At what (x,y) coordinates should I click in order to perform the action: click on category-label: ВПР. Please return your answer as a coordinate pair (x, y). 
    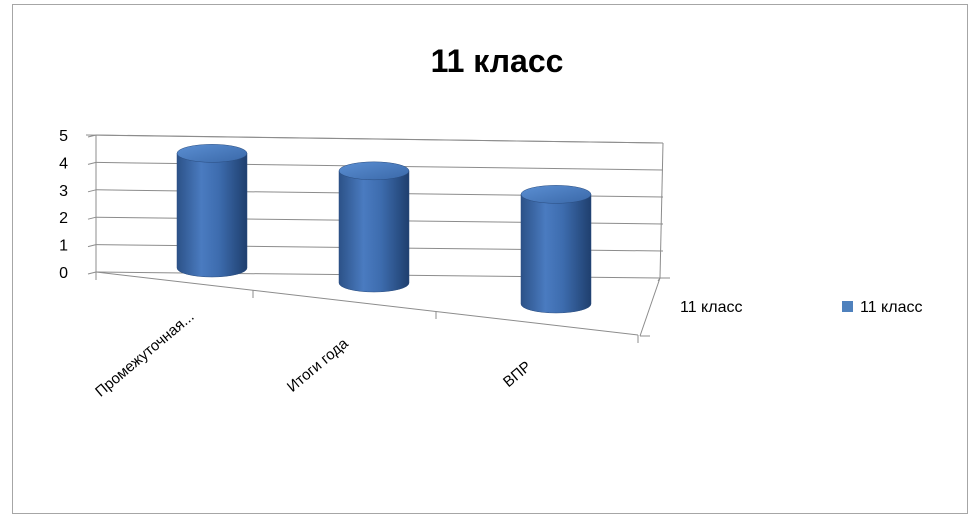
    Looking at the image, I should click on (517, 374).